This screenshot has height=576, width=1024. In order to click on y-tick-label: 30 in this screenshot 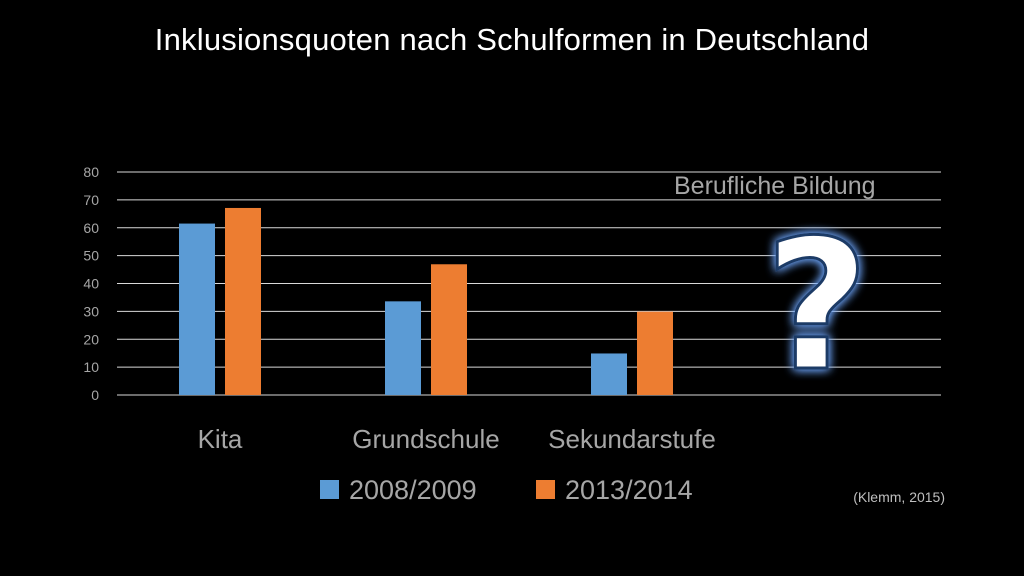, I will do `click(91, 311)`.